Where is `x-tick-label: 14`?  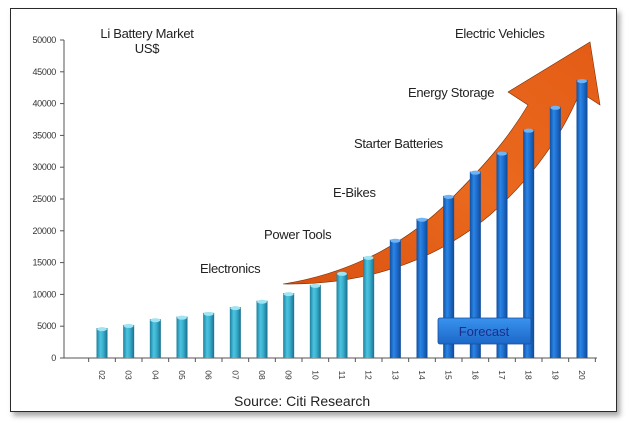 x-tick-label: 14 is located at coordinates (422, 375).